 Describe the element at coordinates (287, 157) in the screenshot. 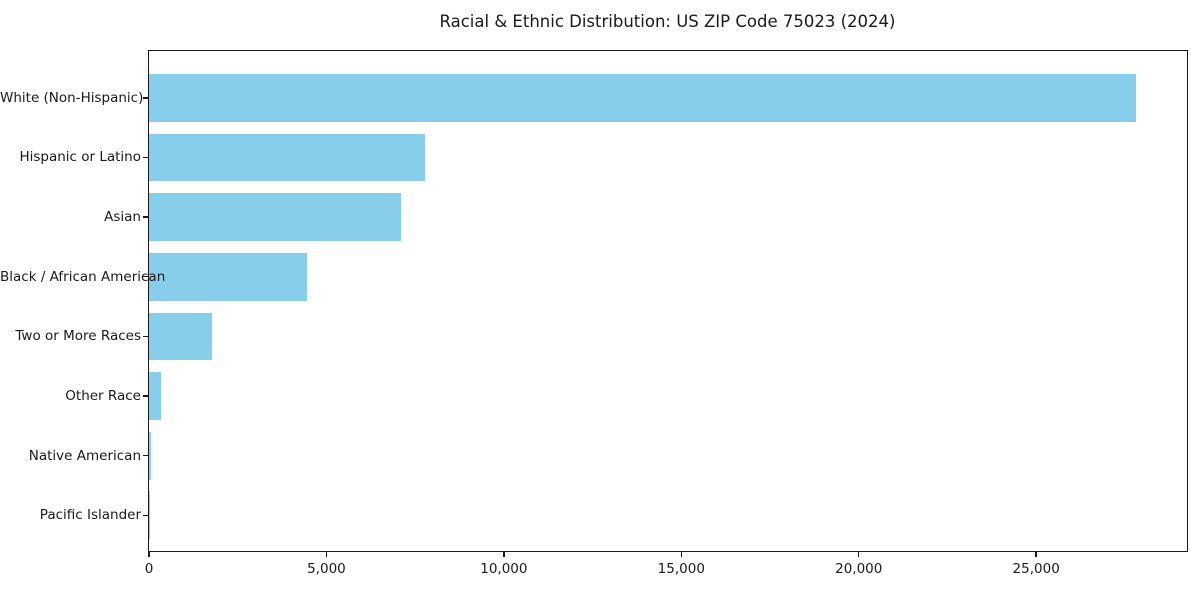

I see `bar-hispanic-or-latino` at that location.